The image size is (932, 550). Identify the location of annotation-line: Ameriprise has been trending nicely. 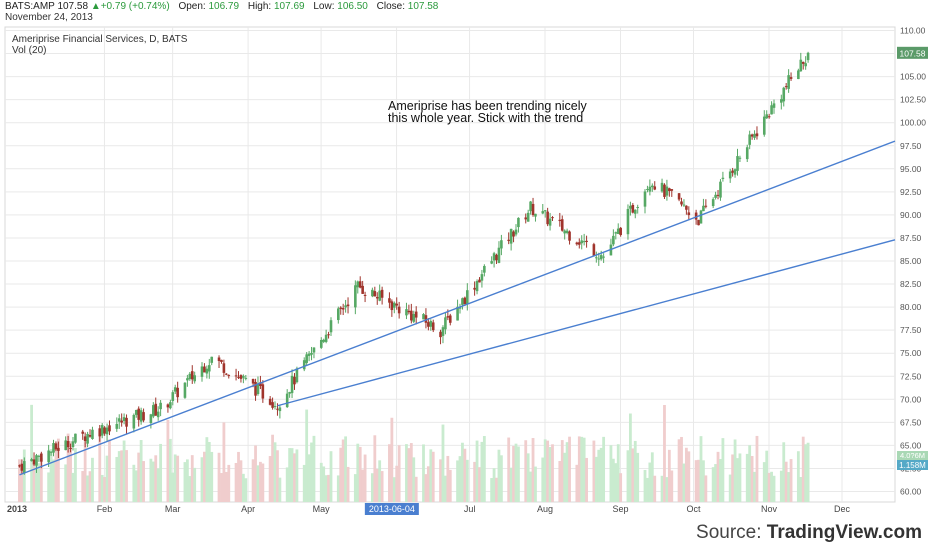
(487, 106).